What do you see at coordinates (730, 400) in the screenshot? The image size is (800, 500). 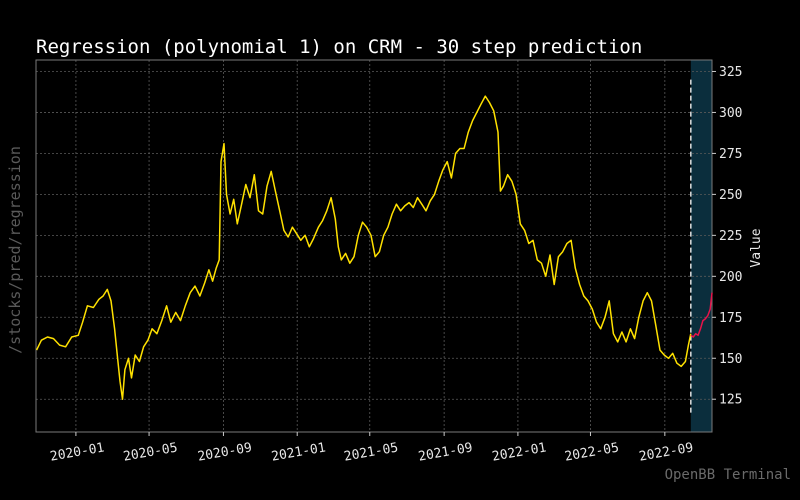 I see `y-tick-label: 125` at bounding box center [730, 400].